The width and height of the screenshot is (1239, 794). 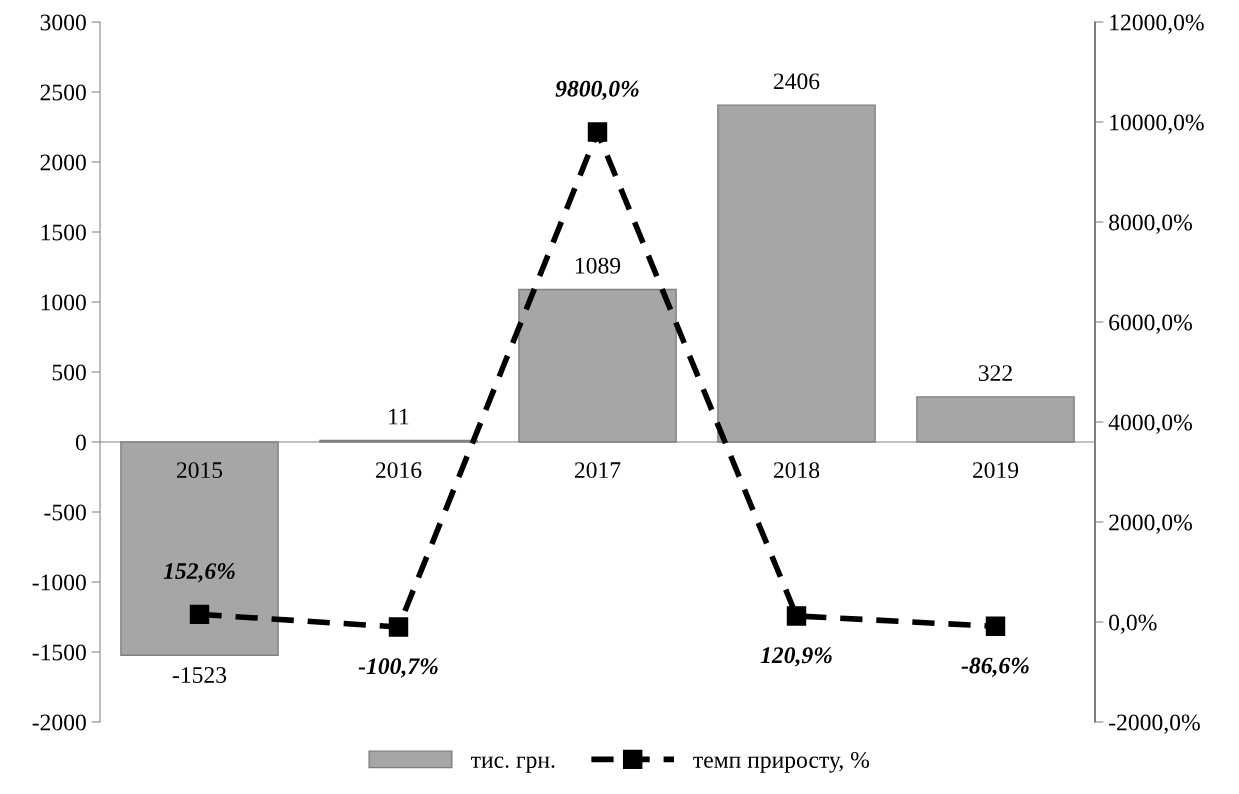 What do you see at coordinates (63, 302) in the screenshot?
I see `y-tick-label: 1000` at bounding box center [63, 302].